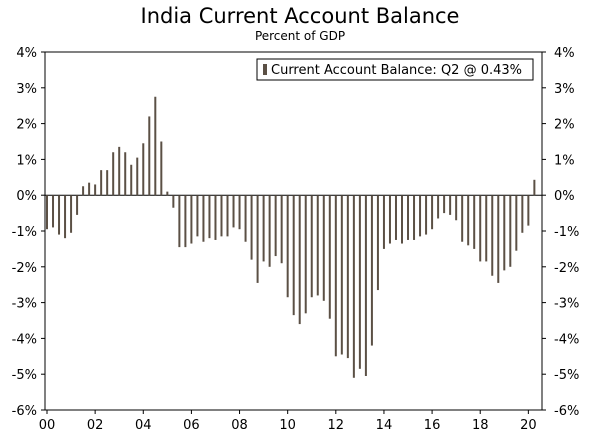 The height and width of the screenshot is (437, 600). What do you see at coordinates (26, 89) in the screenshot?
I see `y-tick-label-left: 3%` at bounding box center [26, 89].